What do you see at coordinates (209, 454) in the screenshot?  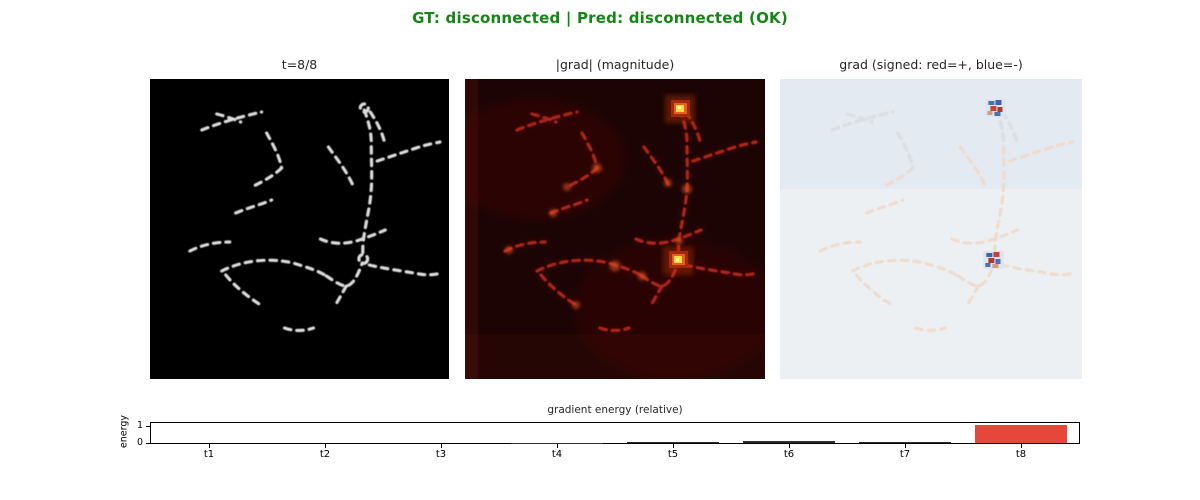 I see `xtick-label-t1: t1` at bounding box center [209, 454].